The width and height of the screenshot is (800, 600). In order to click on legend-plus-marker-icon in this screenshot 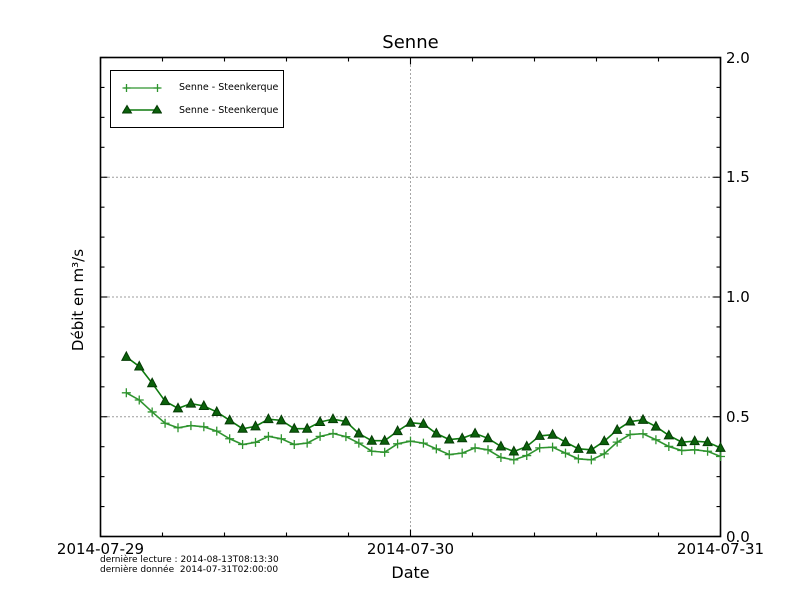, I will do `click(142, 87)`.